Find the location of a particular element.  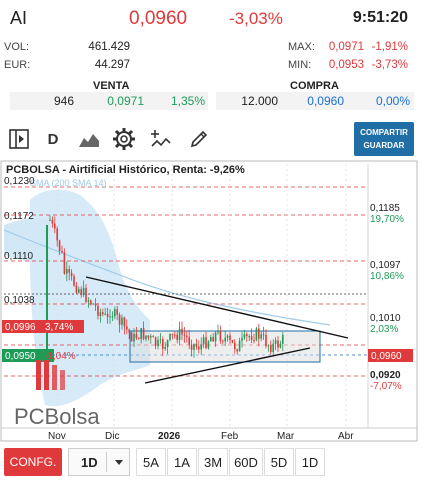

share-label: COMPARTIR is located at coordinates (384, 132).